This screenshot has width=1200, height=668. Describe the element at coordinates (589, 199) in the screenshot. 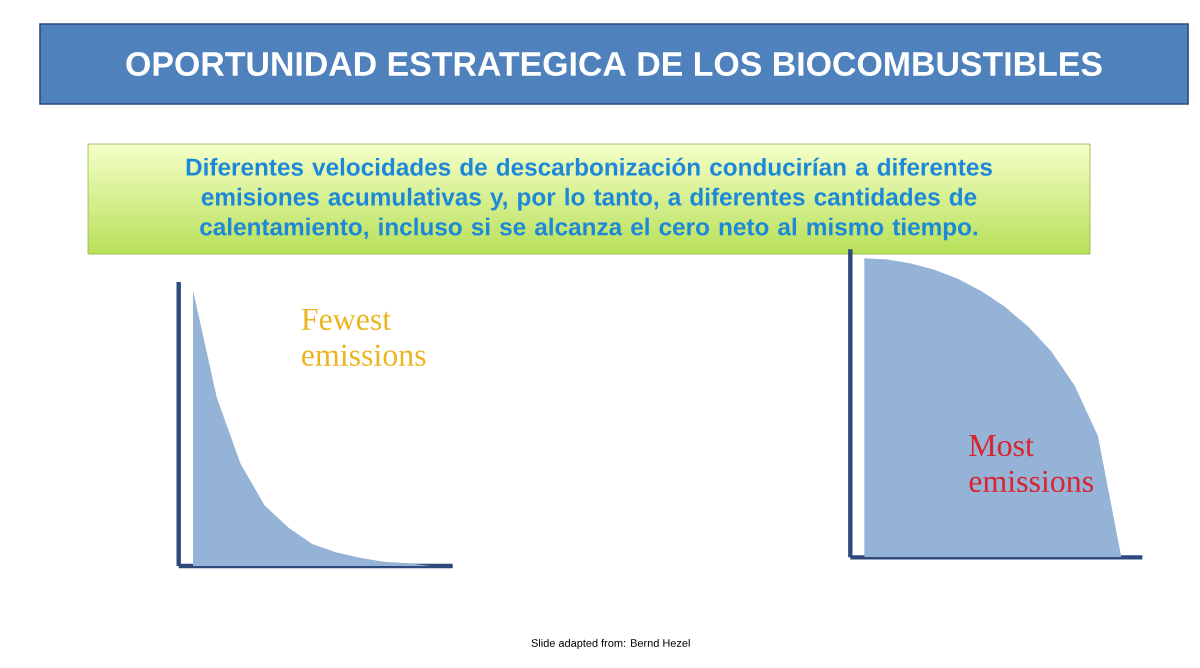

I see `text: Diferentes velocidades de descarbonización conducirían a diferentes emisiones acumulativas y, por lo tanto, a diferentes cantidades de calentamiento, incluso si se alcanza el cero neto al mismo tiempo.` at that location.